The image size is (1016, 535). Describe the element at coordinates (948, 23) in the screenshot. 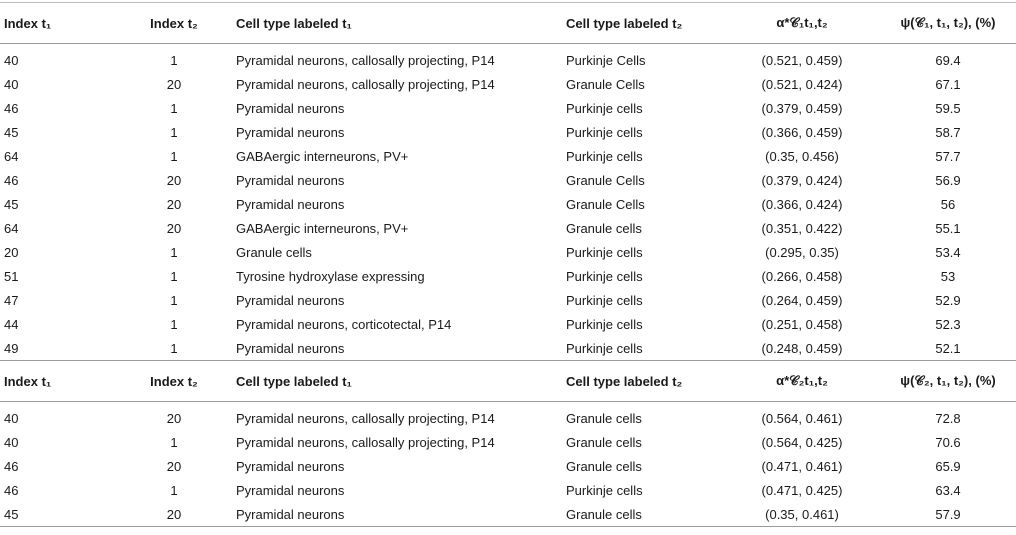

I see `header-psi: ψ(𝒞₁, t₁, t₂), (%)` at that location.